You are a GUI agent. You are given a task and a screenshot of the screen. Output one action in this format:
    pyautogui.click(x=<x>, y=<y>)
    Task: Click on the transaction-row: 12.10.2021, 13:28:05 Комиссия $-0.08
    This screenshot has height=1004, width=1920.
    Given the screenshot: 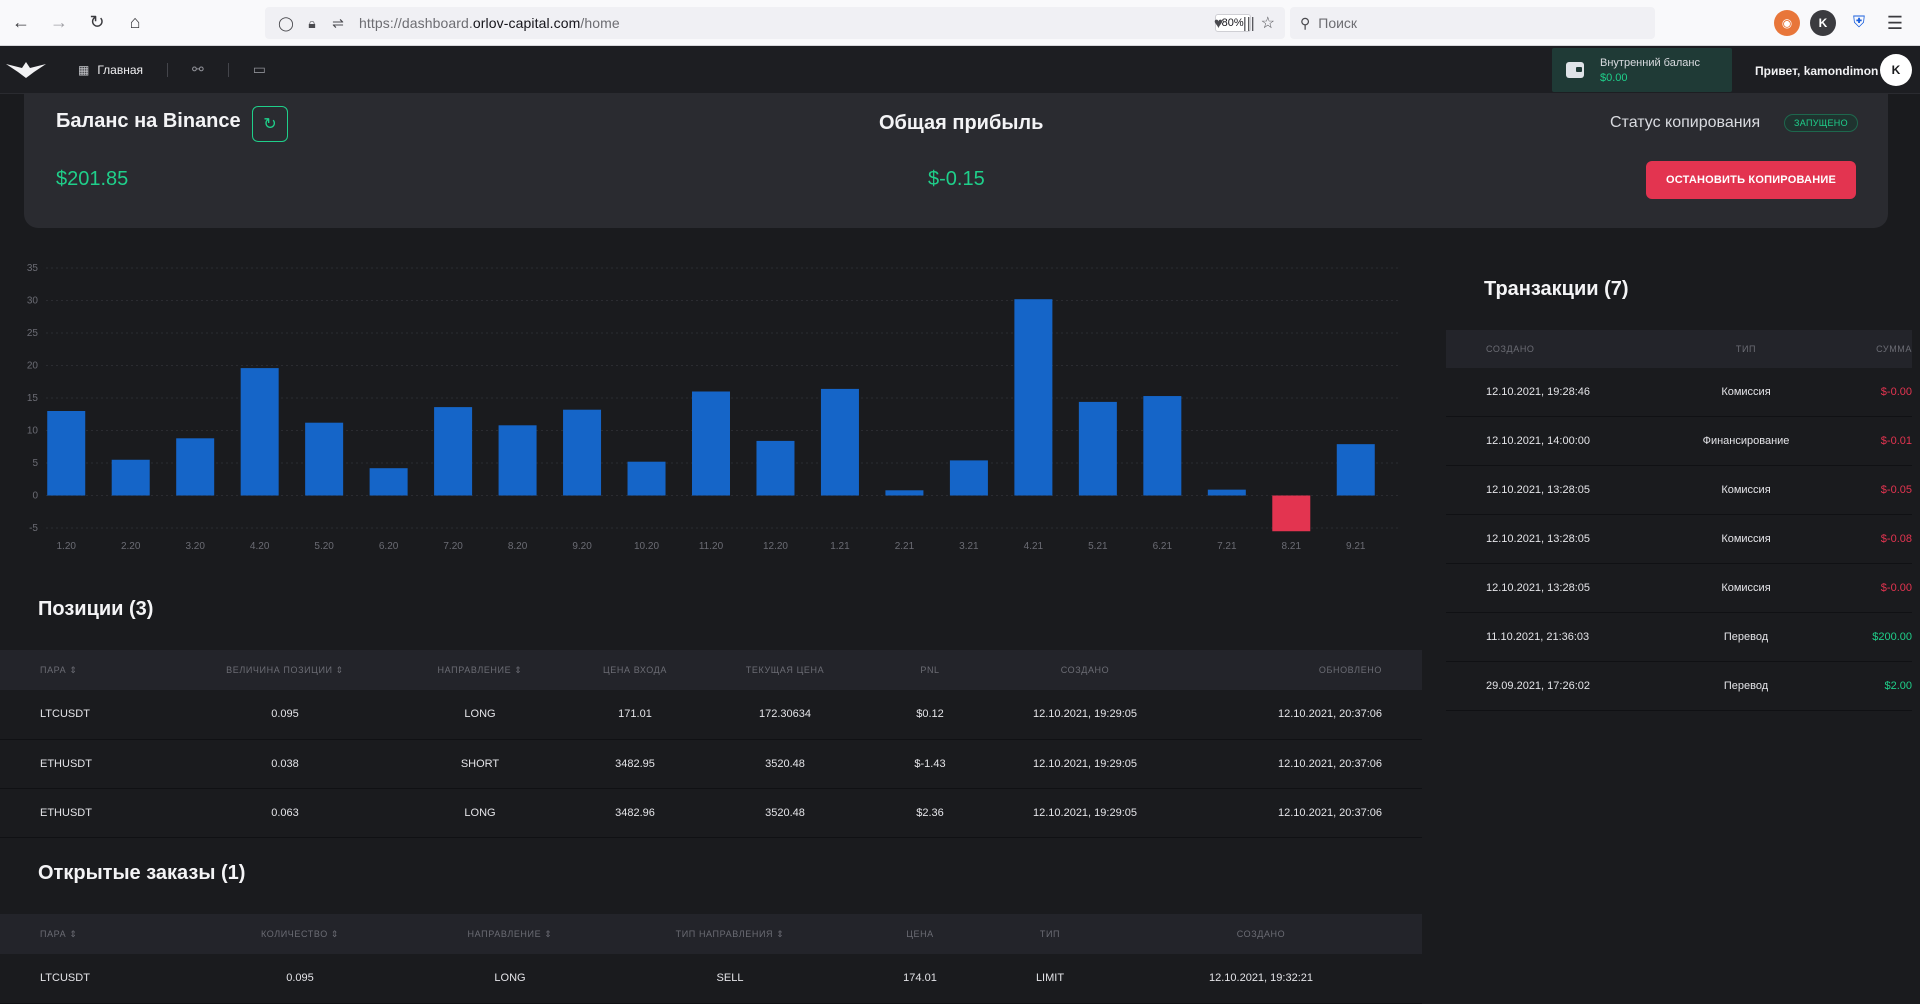 What is the action you would take?
    pyautogui.click(x=1679, y=539)
    